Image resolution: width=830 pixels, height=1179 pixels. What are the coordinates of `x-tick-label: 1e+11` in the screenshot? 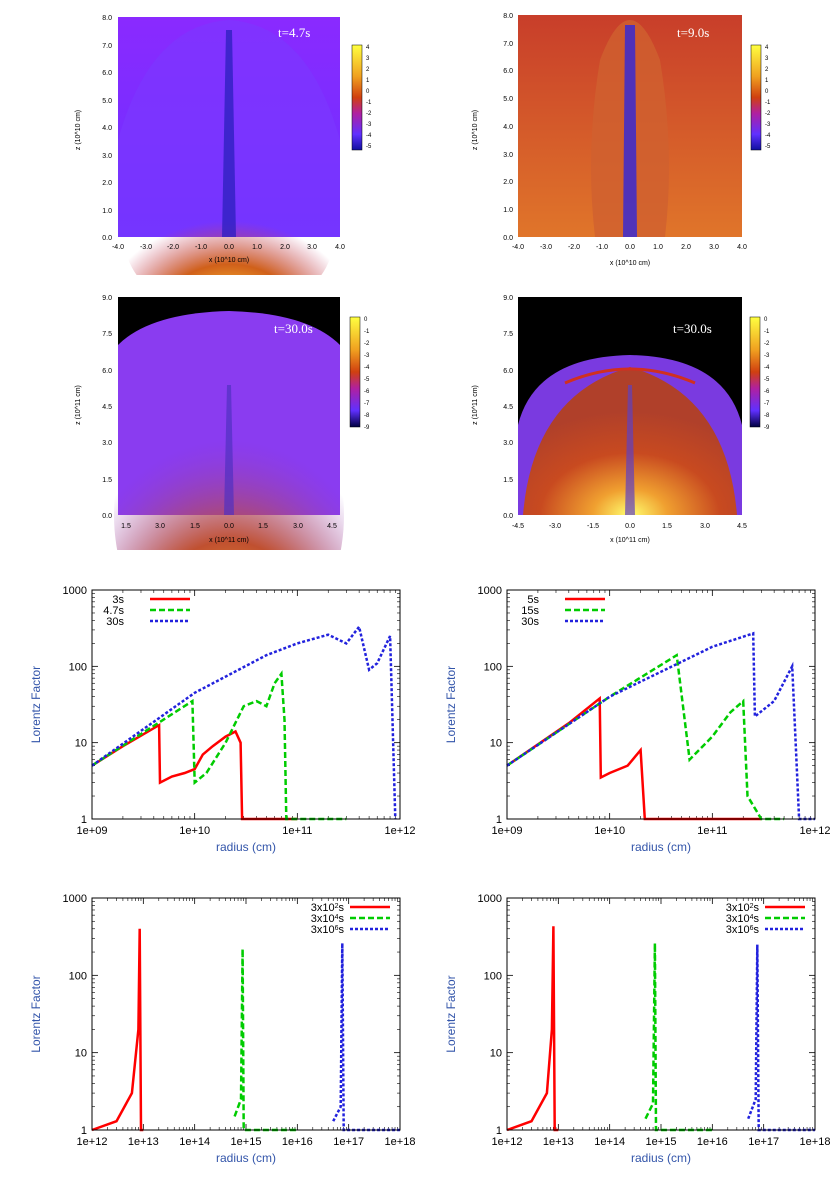 It's located at (297, 831).